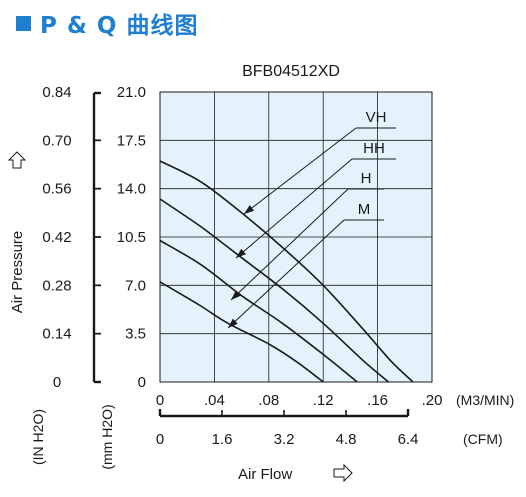 The image size is (526, 497). I want to click on y2-tick-label: 17.5, so click(131, 140).